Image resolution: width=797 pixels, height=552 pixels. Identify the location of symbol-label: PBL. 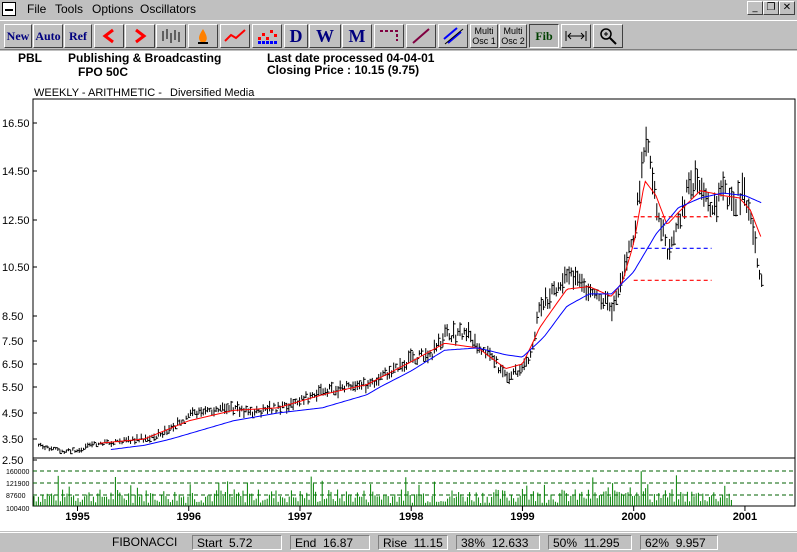
(30, 58).